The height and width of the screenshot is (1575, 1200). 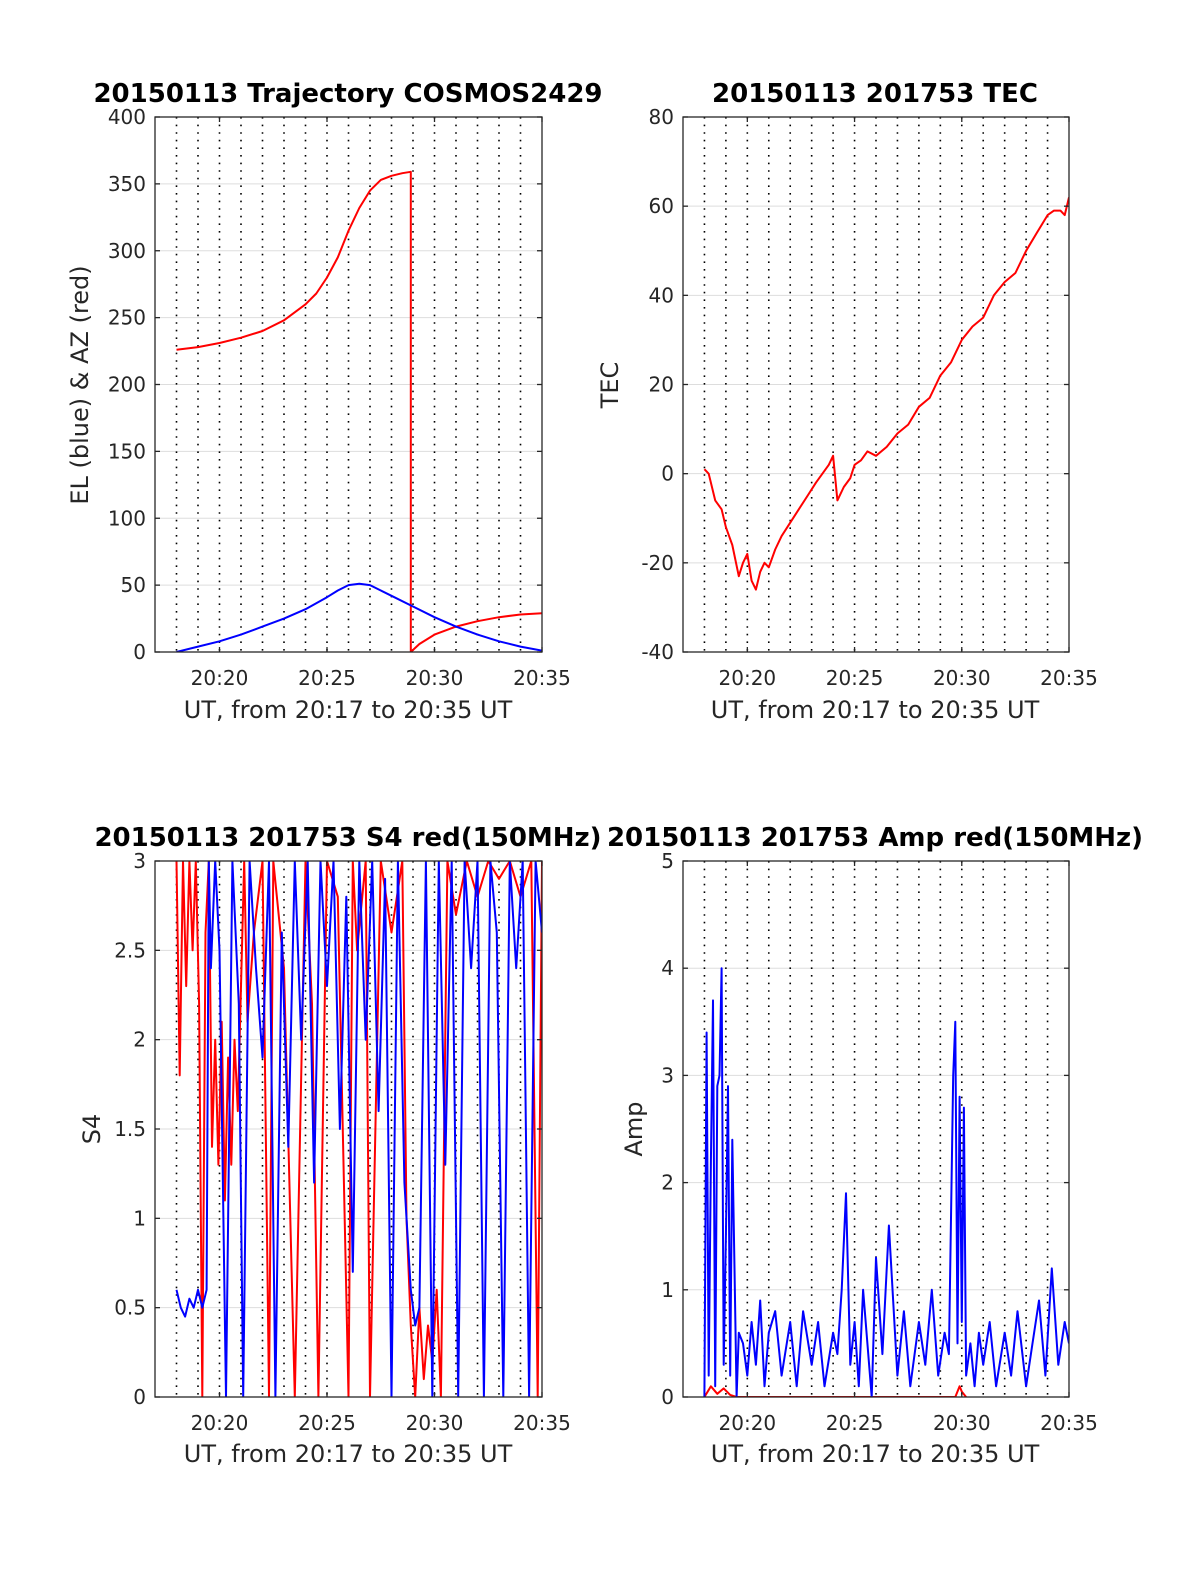 What do you see at coordinates (748, 678) in the screenshot?
I see `tec-xtick-label: 20:20` at bounding box center [748, 678].